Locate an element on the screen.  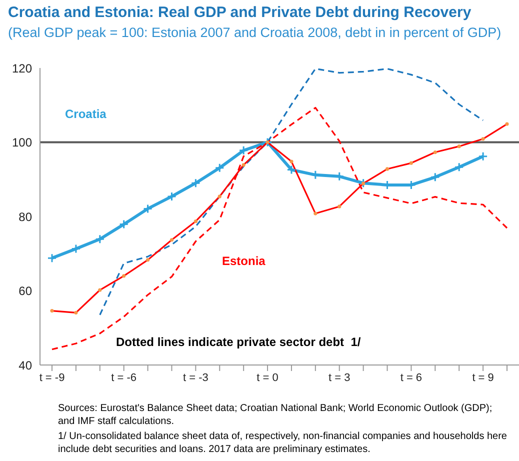
x-tick-label: t = -6 is located at coordinates (124, 378).